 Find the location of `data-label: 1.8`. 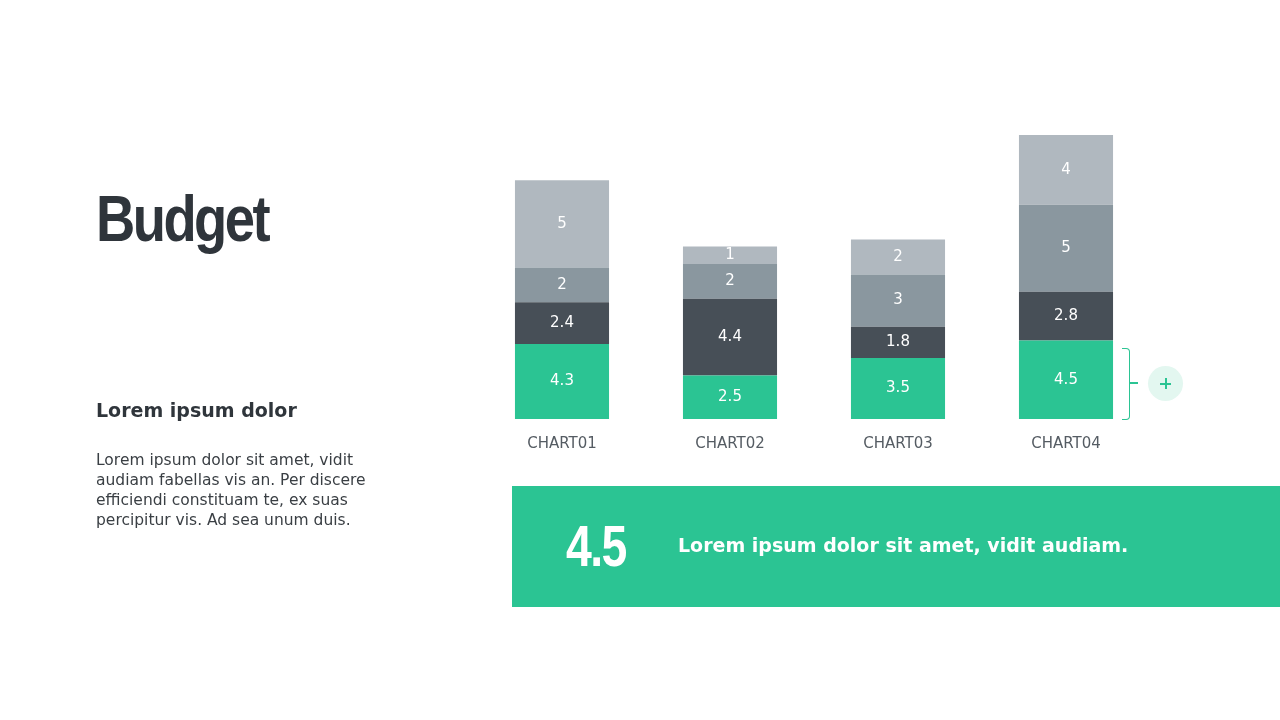

data-label: 1.8 is located at coordinates (898, 341).